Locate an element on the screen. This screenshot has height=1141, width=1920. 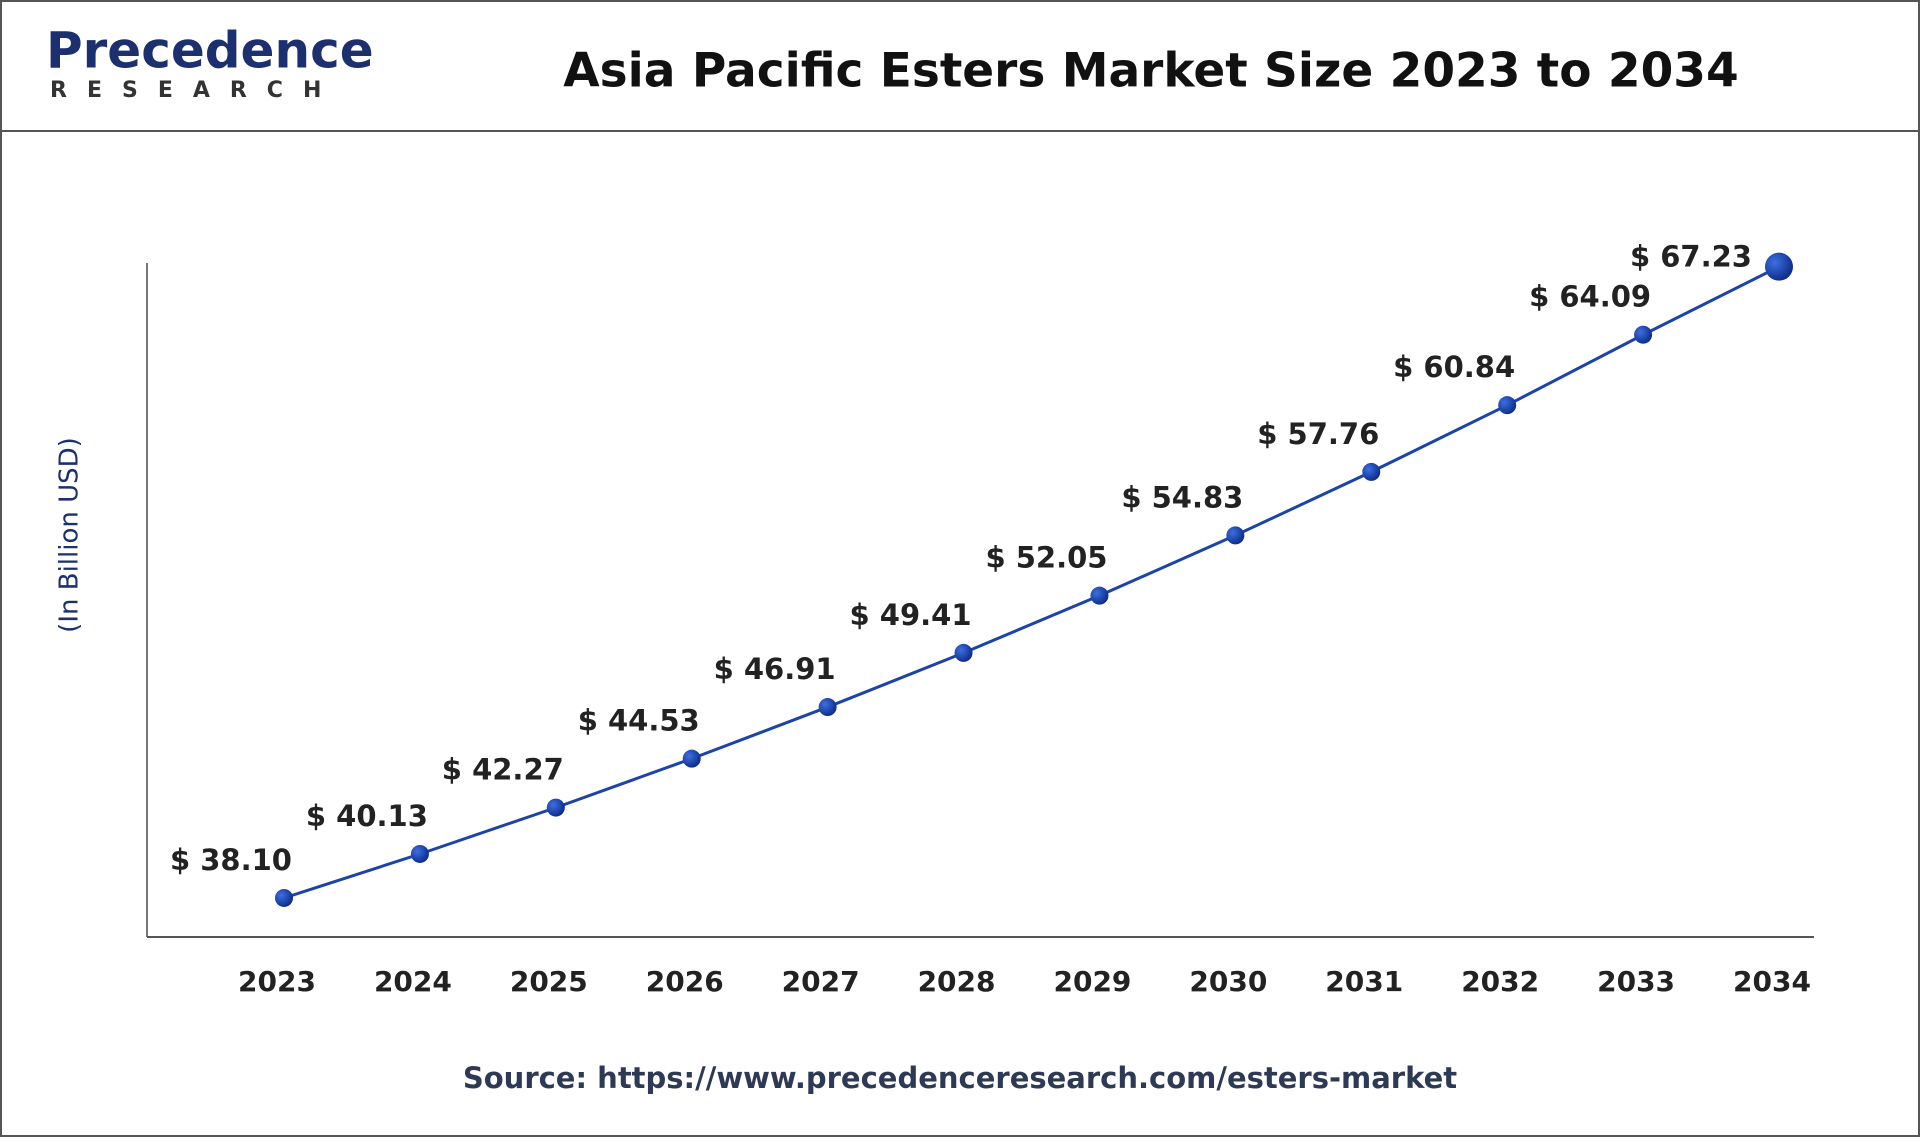
logo-name: Precedence is located at coordinates (210, 51).